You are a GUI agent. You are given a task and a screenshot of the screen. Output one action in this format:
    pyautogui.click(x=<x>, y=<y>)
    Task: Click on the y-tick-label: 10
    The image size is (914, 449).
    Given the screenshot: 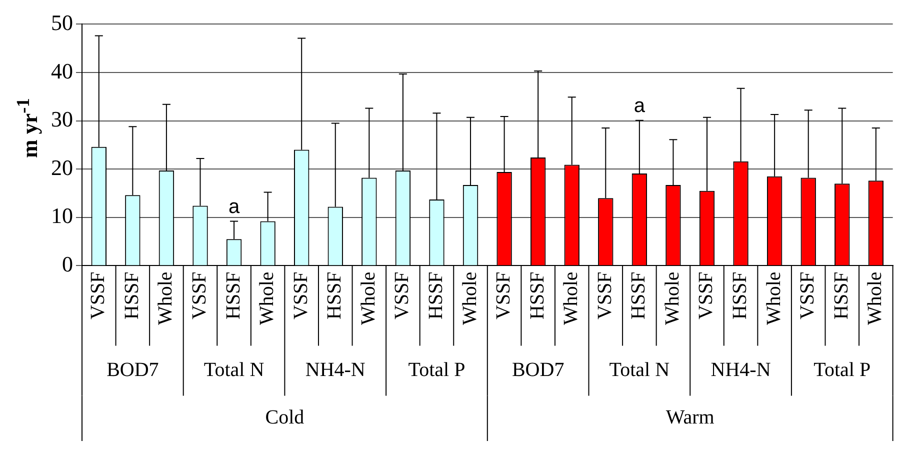 What is the action you would take?
    pyautogui.click(x=62, y=215)
    